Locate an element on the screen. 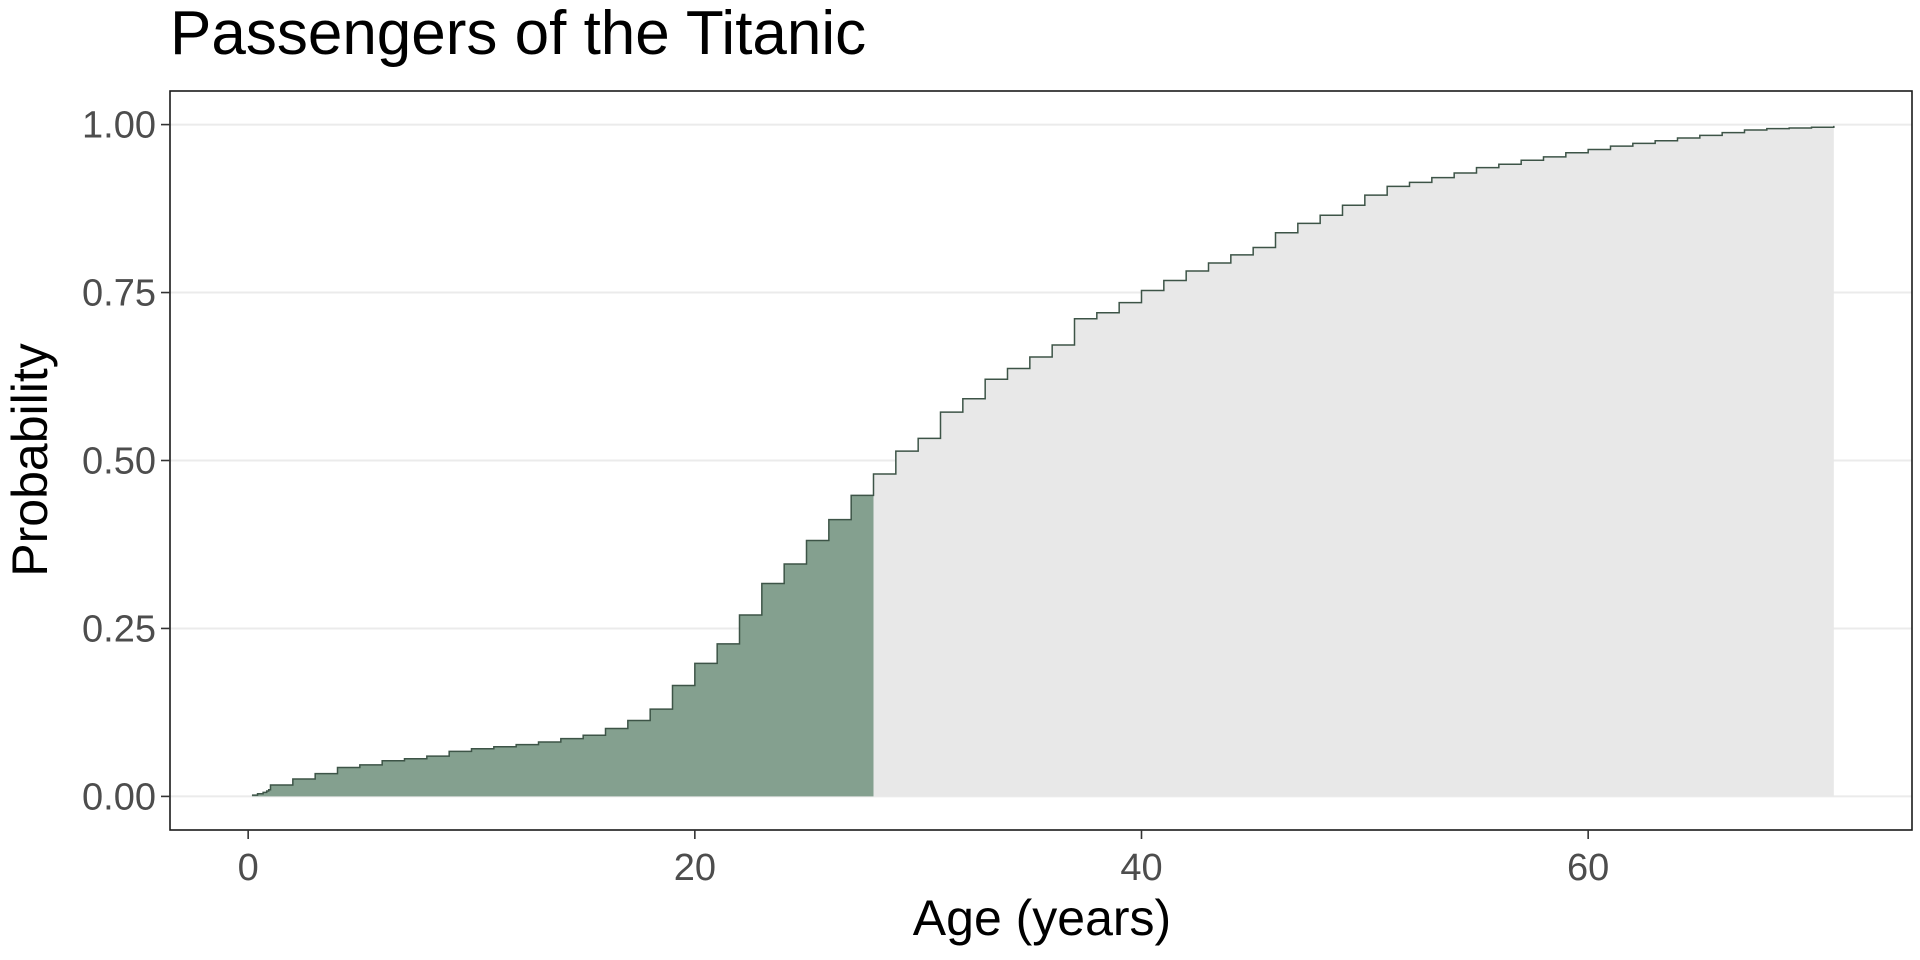  x-axis: 0 20 40 60 is located at coordinates (923, 859).